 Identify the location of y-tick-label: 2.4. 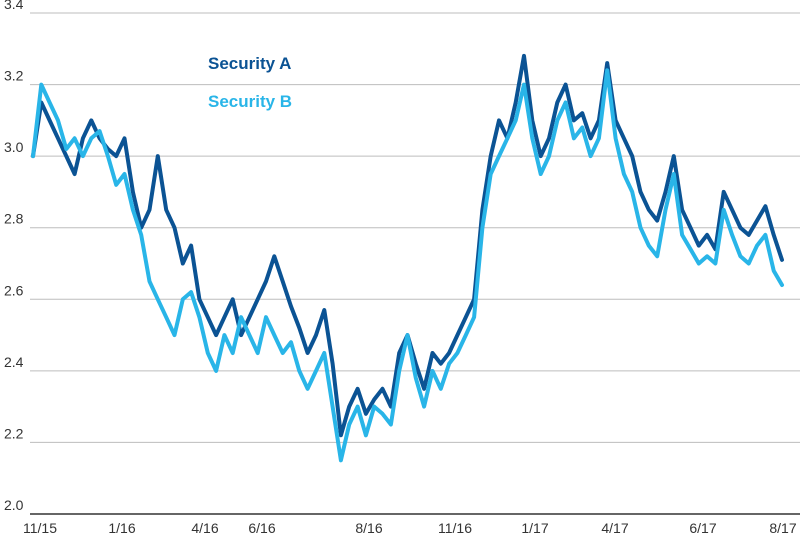
(14, 362).